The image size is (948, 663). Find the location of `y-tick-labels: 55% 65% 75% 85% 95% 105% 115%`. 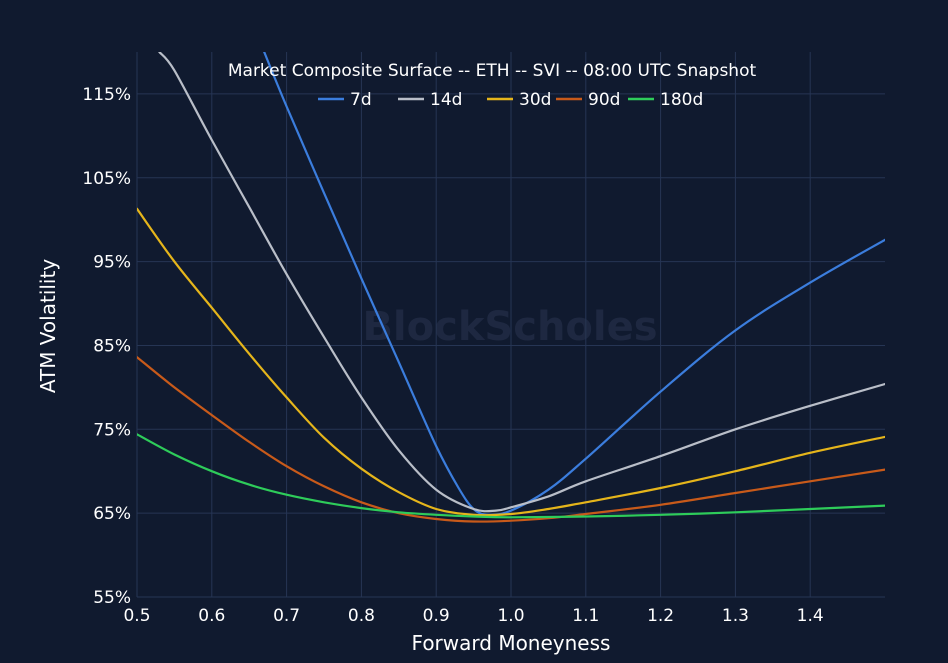

y-tick-labels: 55% 65% 75% 85% 95% 105% 115% is located at coordinates (106, 346).